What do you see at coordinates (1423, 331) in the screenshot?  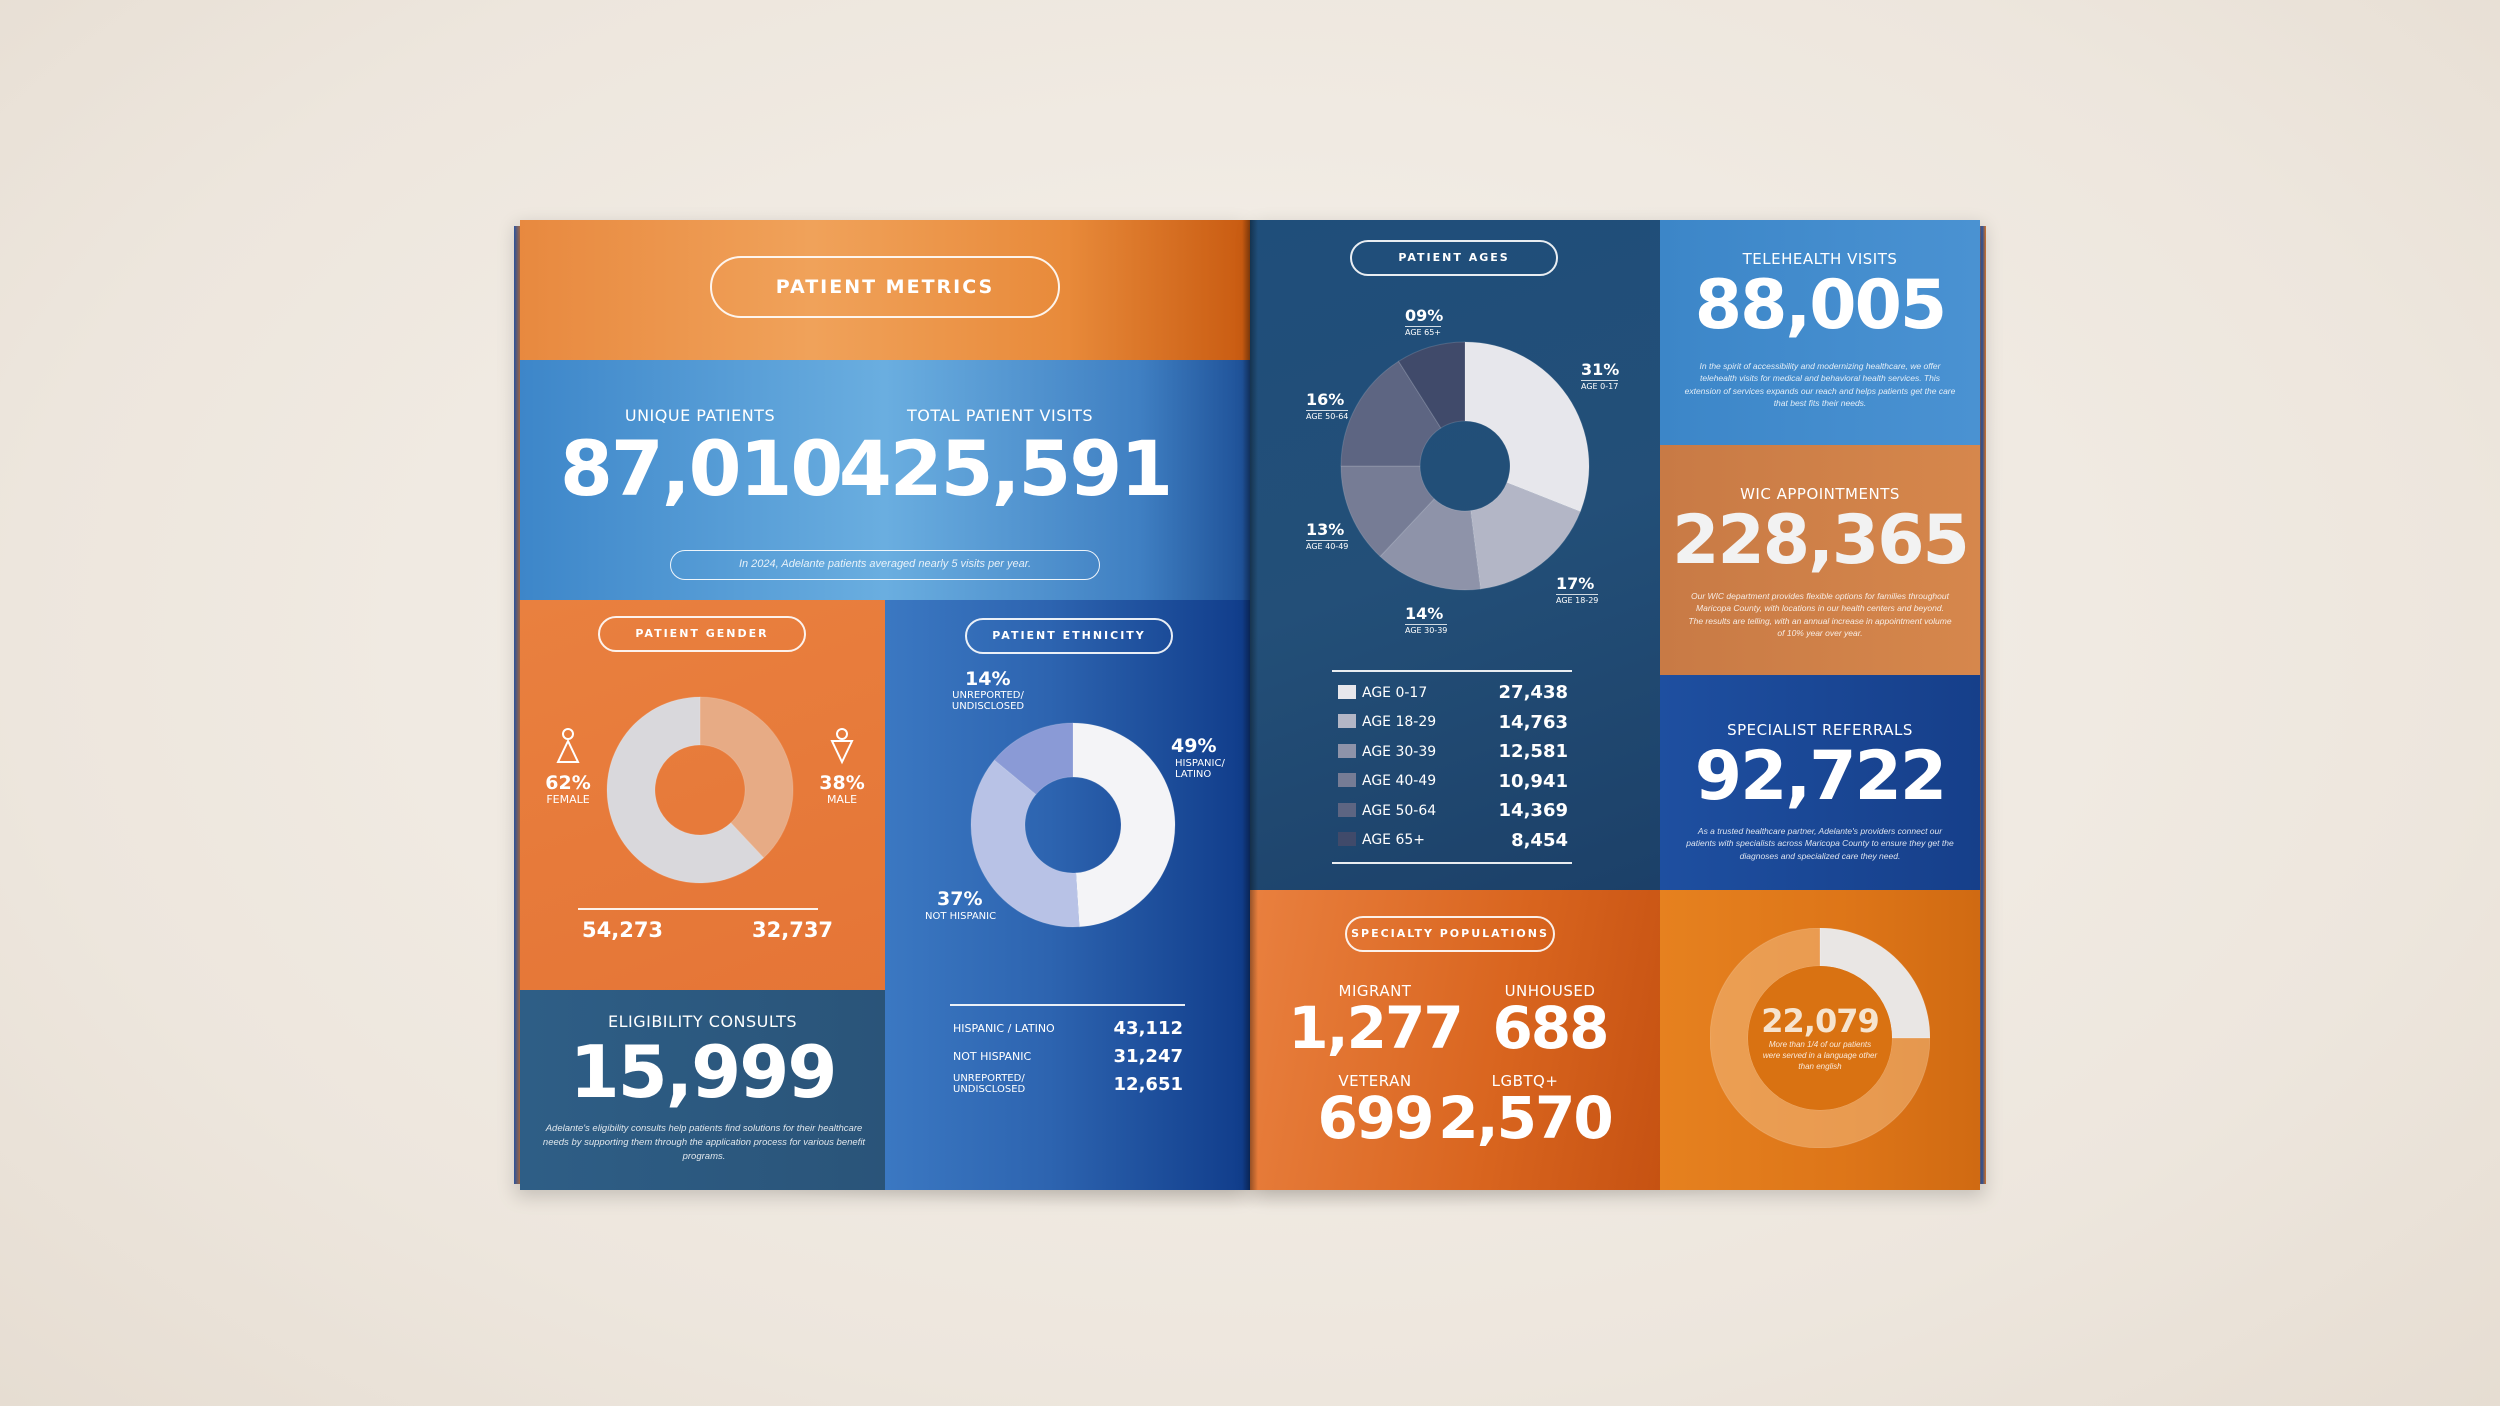 I see `age-callout-65-label: AGE 65+` at bounding box center [1423, 331].